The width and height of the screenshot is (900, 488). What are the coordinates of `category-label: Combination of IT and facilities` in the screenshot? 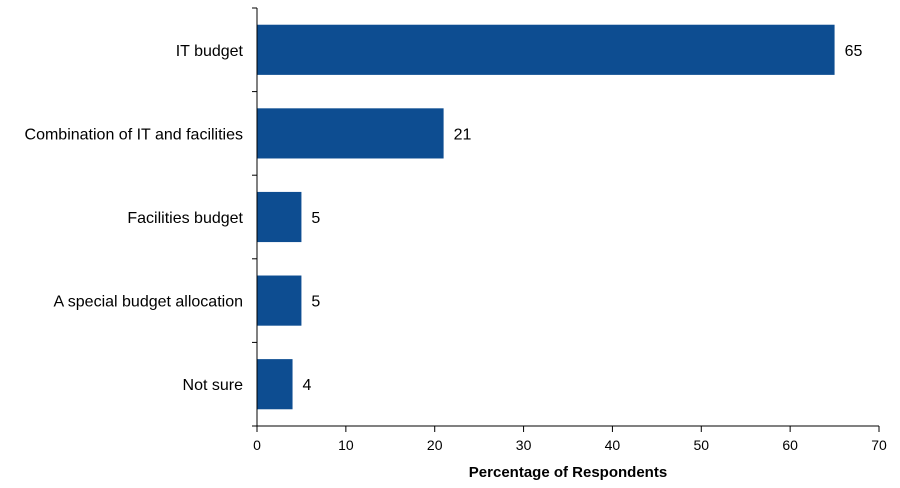 It's located at (134, 134).